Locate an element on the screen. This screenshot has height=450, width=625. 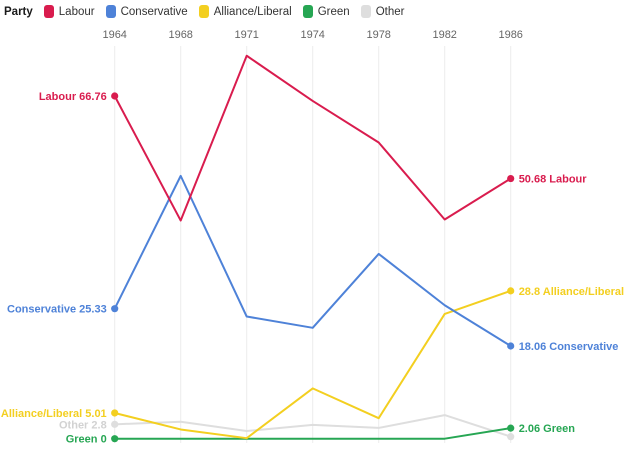
legend-title: Party is located at coordinates (18, 11).